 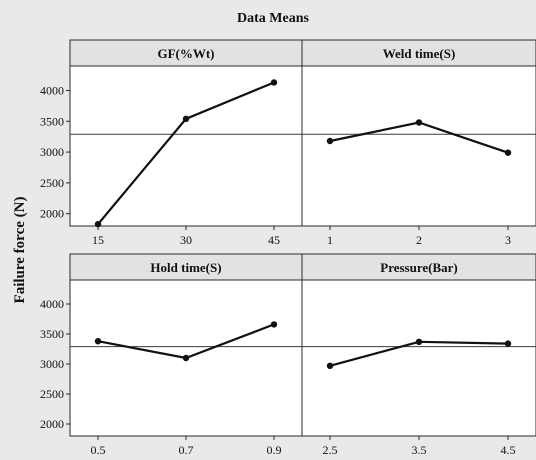 I want to click on panel-title: Weld time(S), so click(x=419, y=53).